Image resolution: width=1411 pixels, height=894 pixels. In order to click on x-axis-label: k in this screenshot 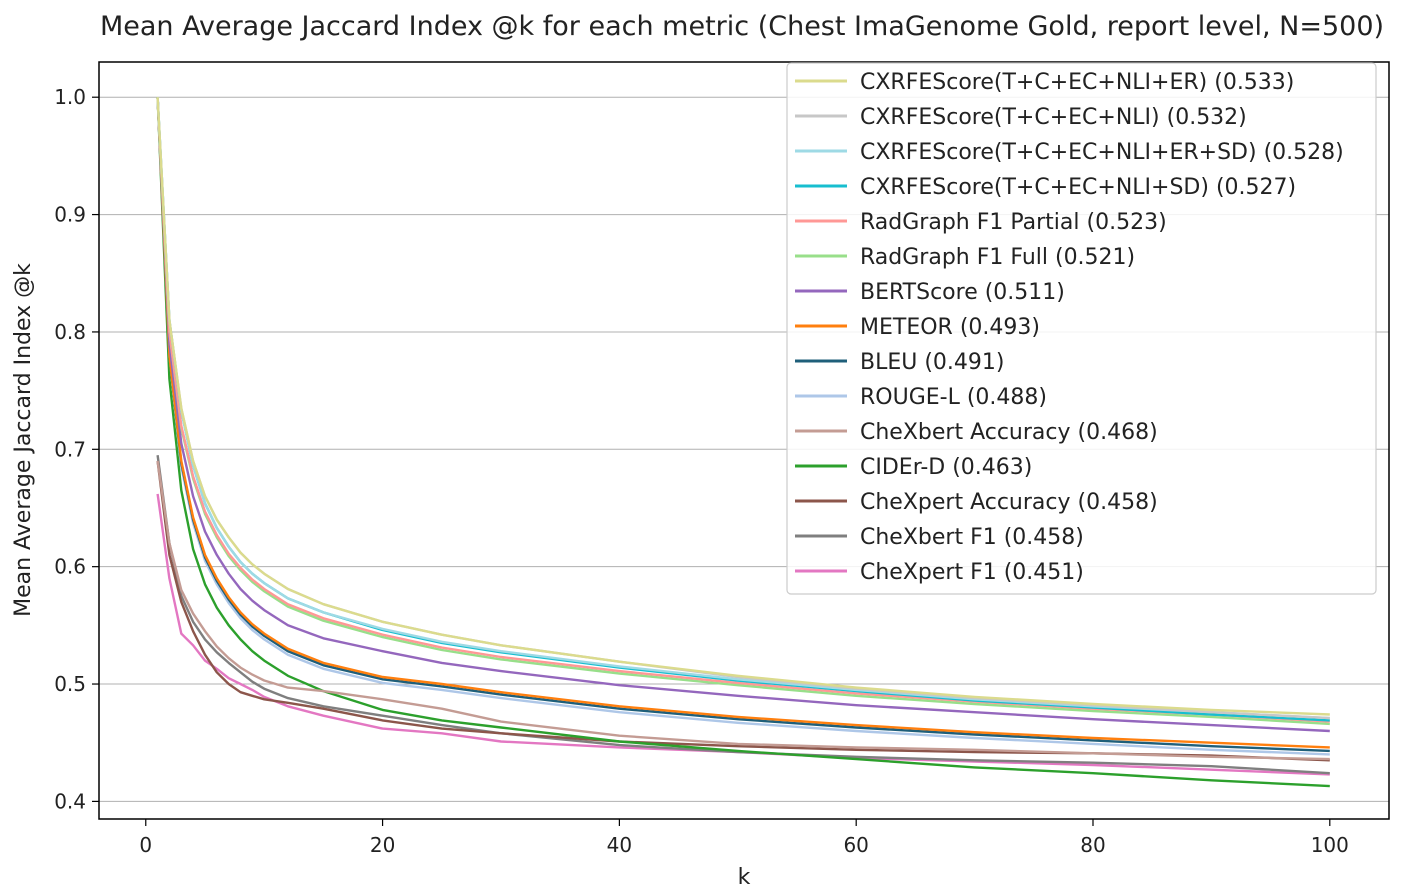, I will do `click(744, 877)`.